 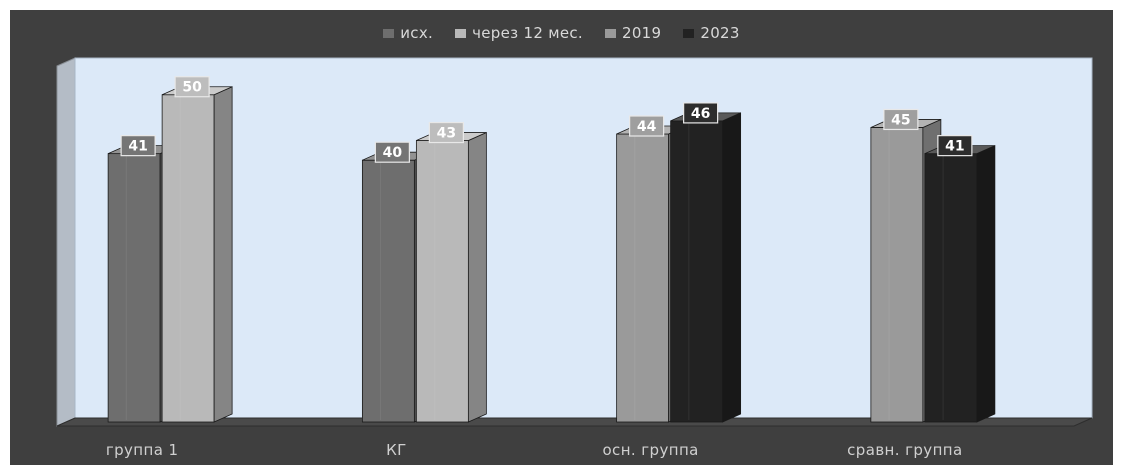 I want to click on bar-2-2-front, so click(x=643, y=278).